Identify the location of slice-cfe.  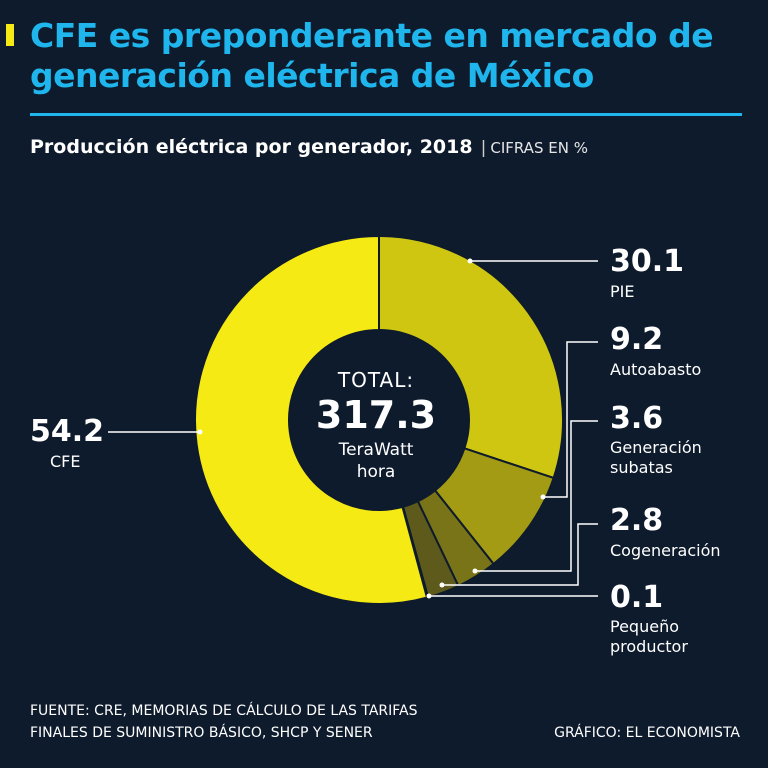
(311, 419).